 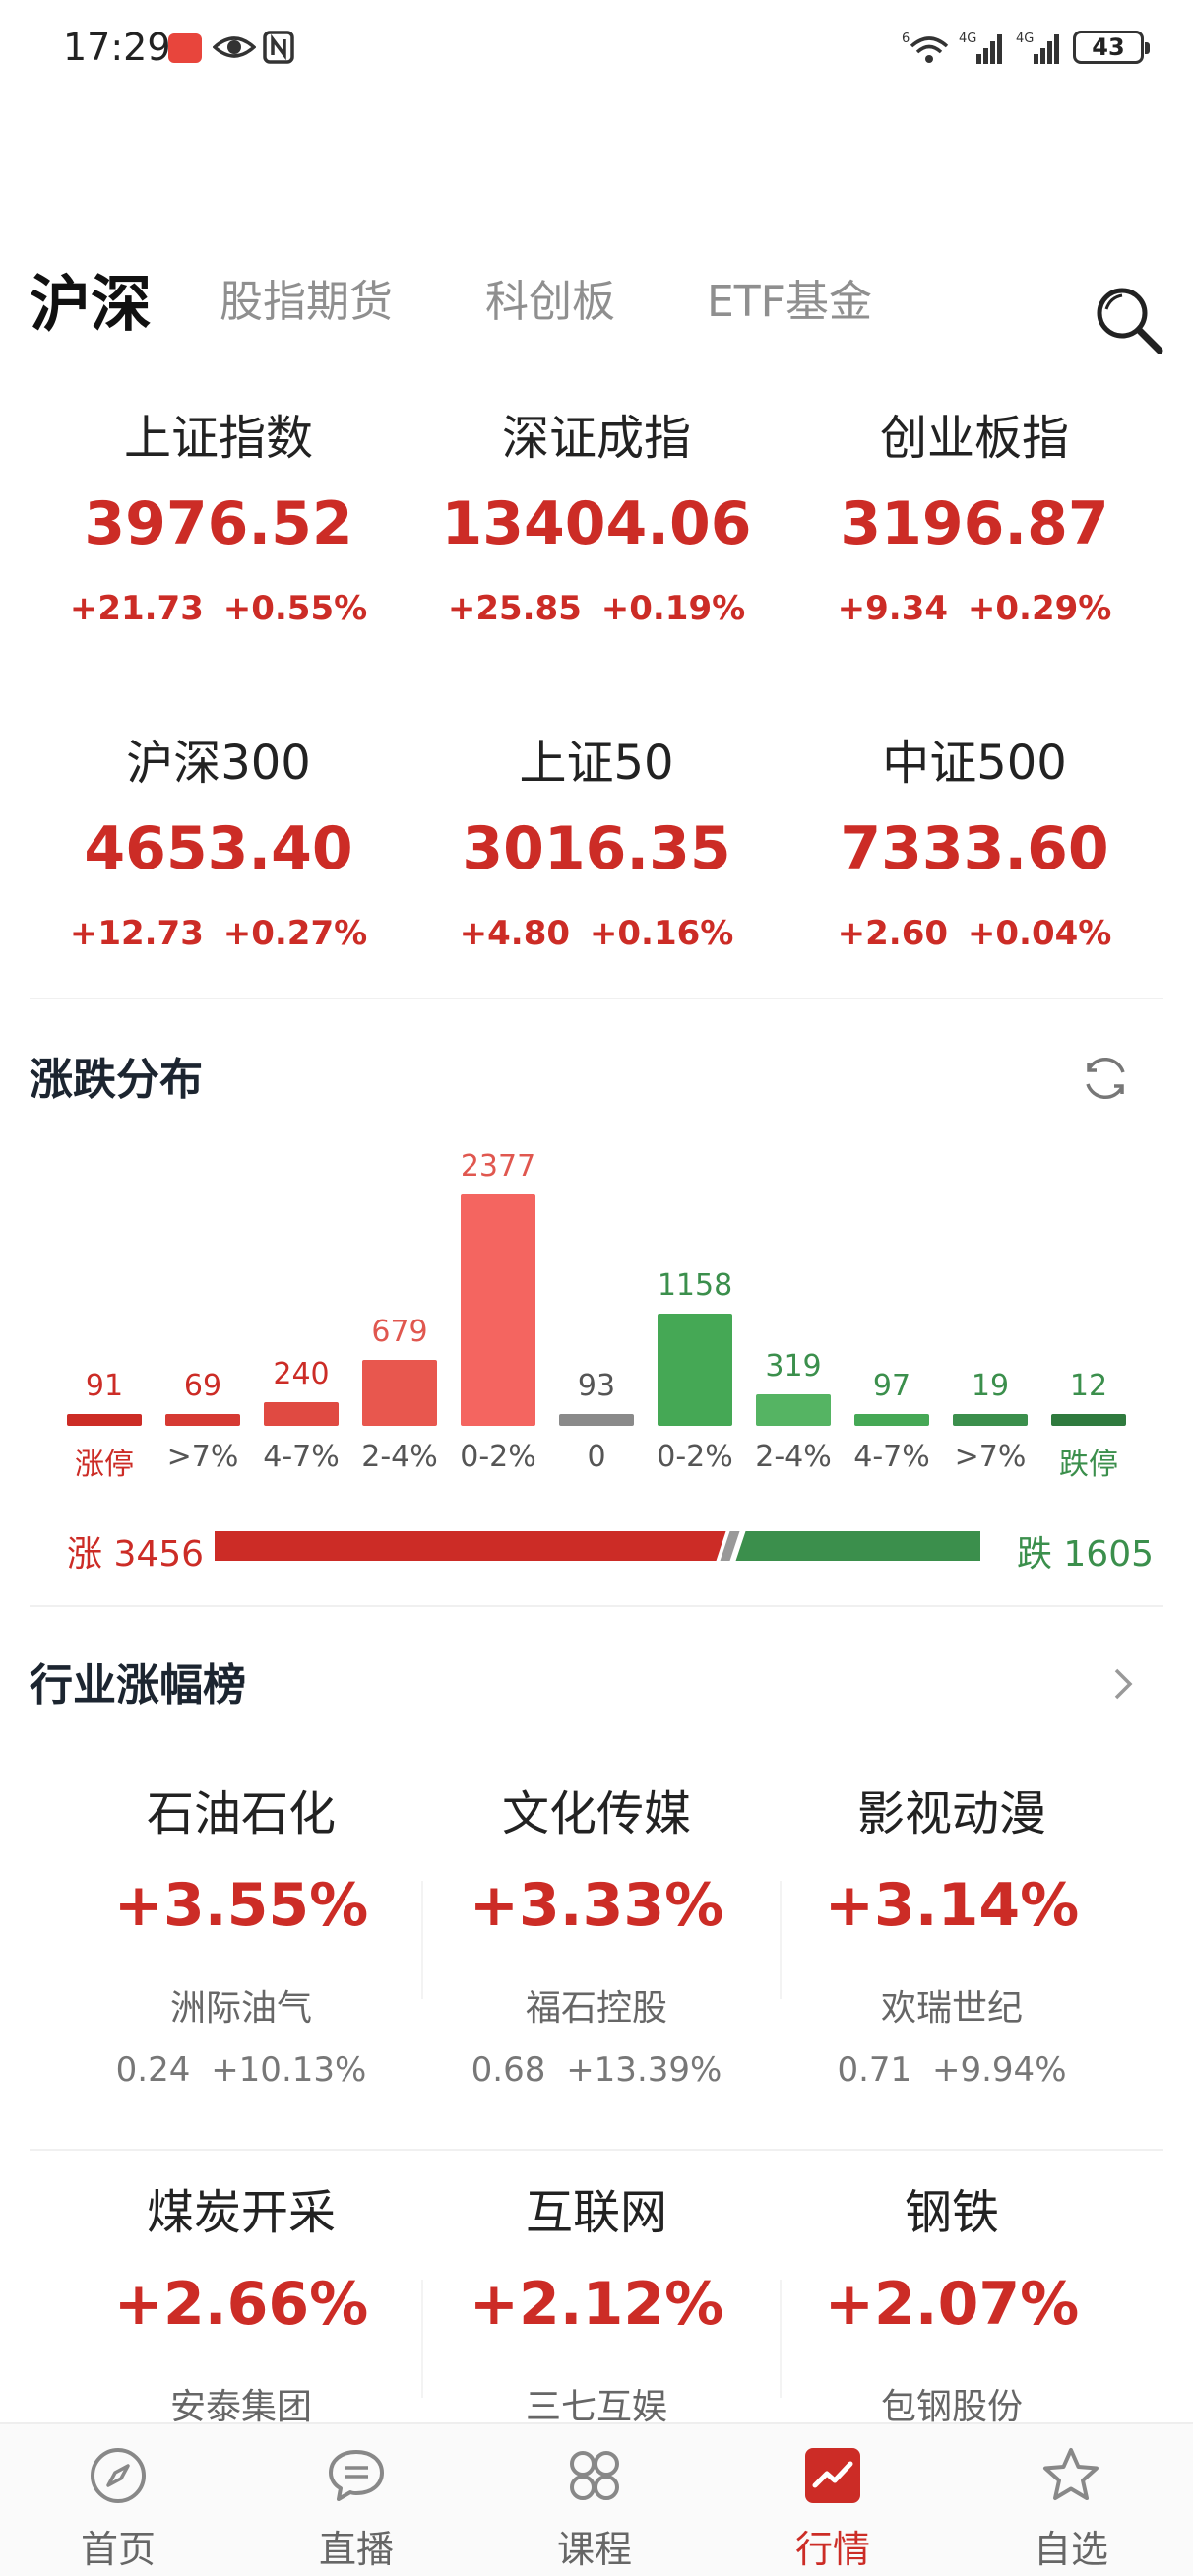 I want to click on index-change-points: +25.85, so click(x=514, y=608).